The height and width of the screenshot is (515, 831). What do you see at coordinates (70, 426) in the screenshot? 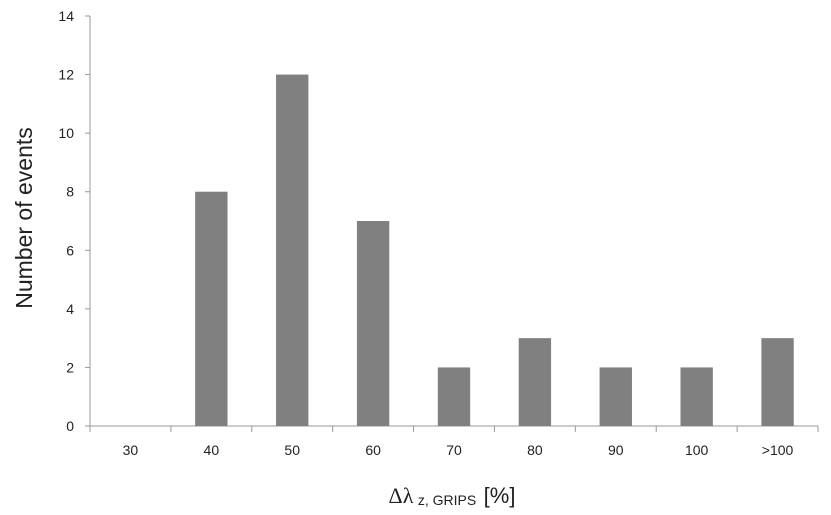
I see `y-tick-label: 0` at bounding box center [70, 426].